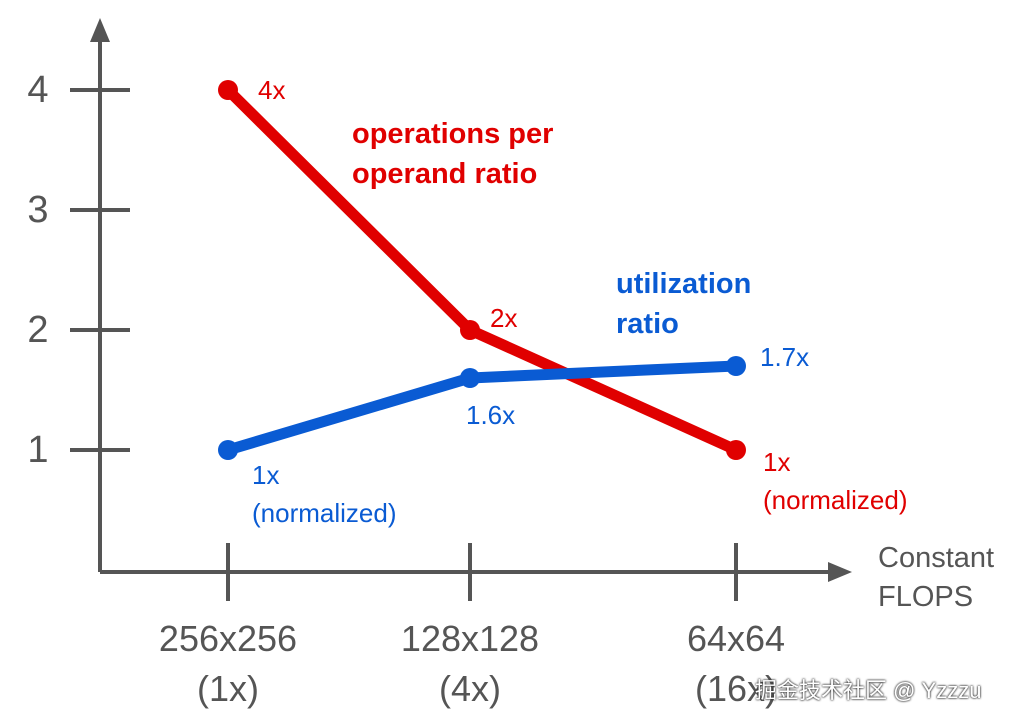 This screenshot has width=1025, height=727. Describe the element at coordinates (272, 90) in the screenshot. I see `data-label: 4x` at that location.